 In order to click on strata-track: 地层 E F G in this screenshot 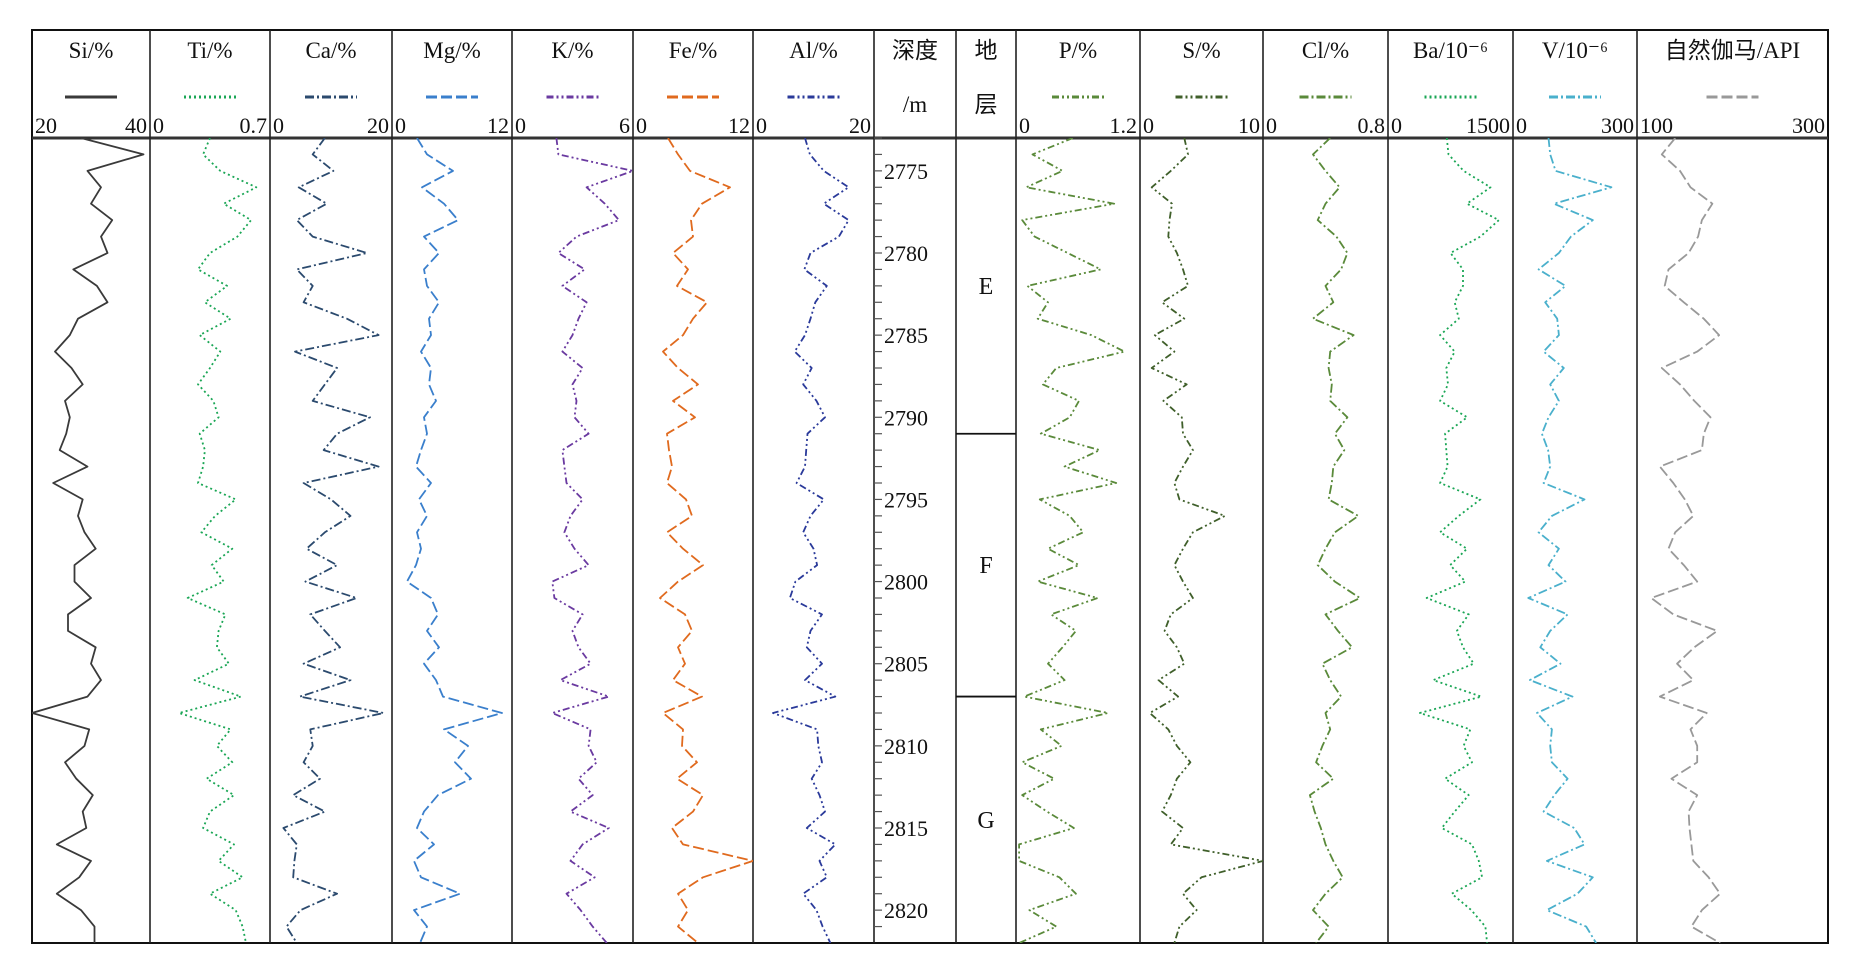, I will do `click(986, 436)`.